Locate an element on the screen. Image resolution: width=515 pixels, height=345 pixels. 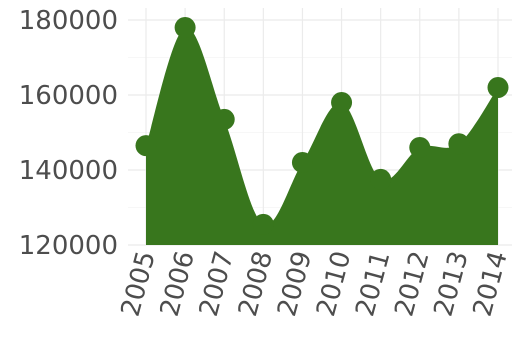
data-point-2007 is located at coordinates (224, 119).